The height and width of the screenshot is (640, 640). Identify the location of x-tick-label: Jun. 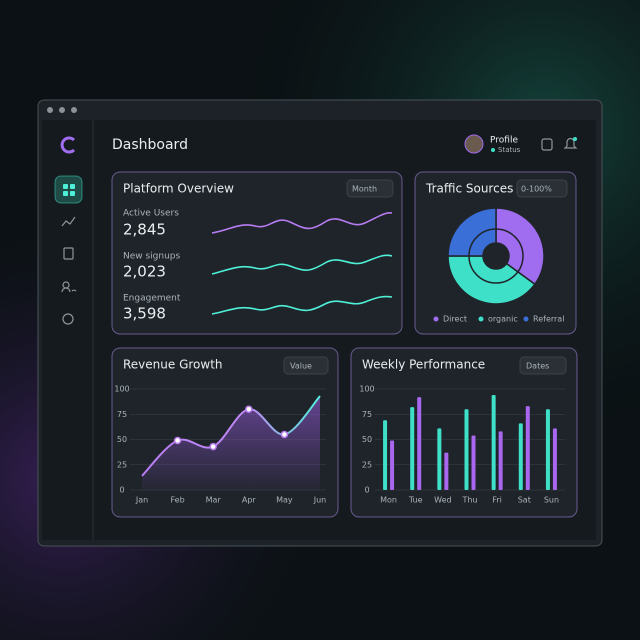
(320, 500).